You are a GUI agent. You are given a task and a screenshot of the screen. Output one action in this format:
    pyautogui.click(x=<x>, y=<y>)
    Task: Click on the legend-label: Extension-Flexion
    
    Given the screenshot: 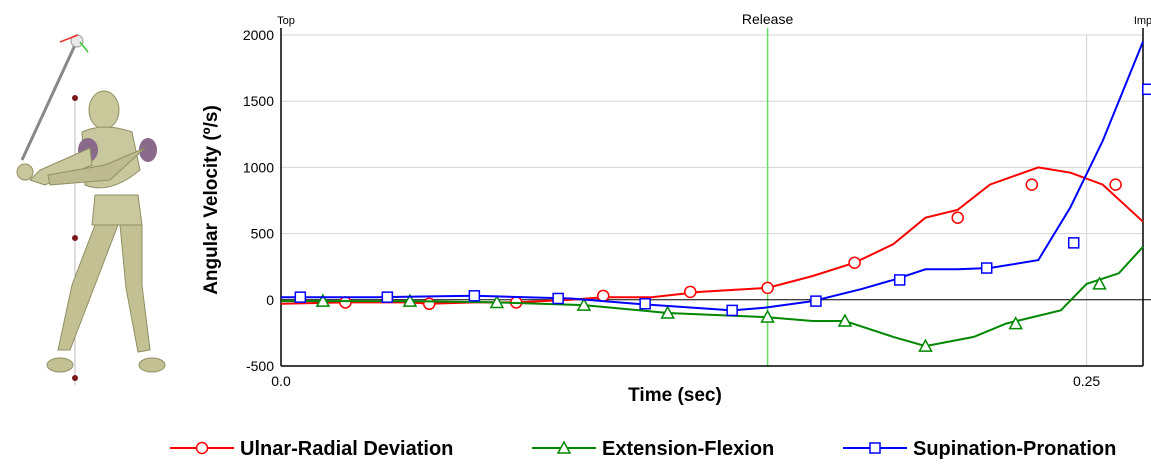 What is the action you would take?
    pyautogui.click(x=688, y=449)
    